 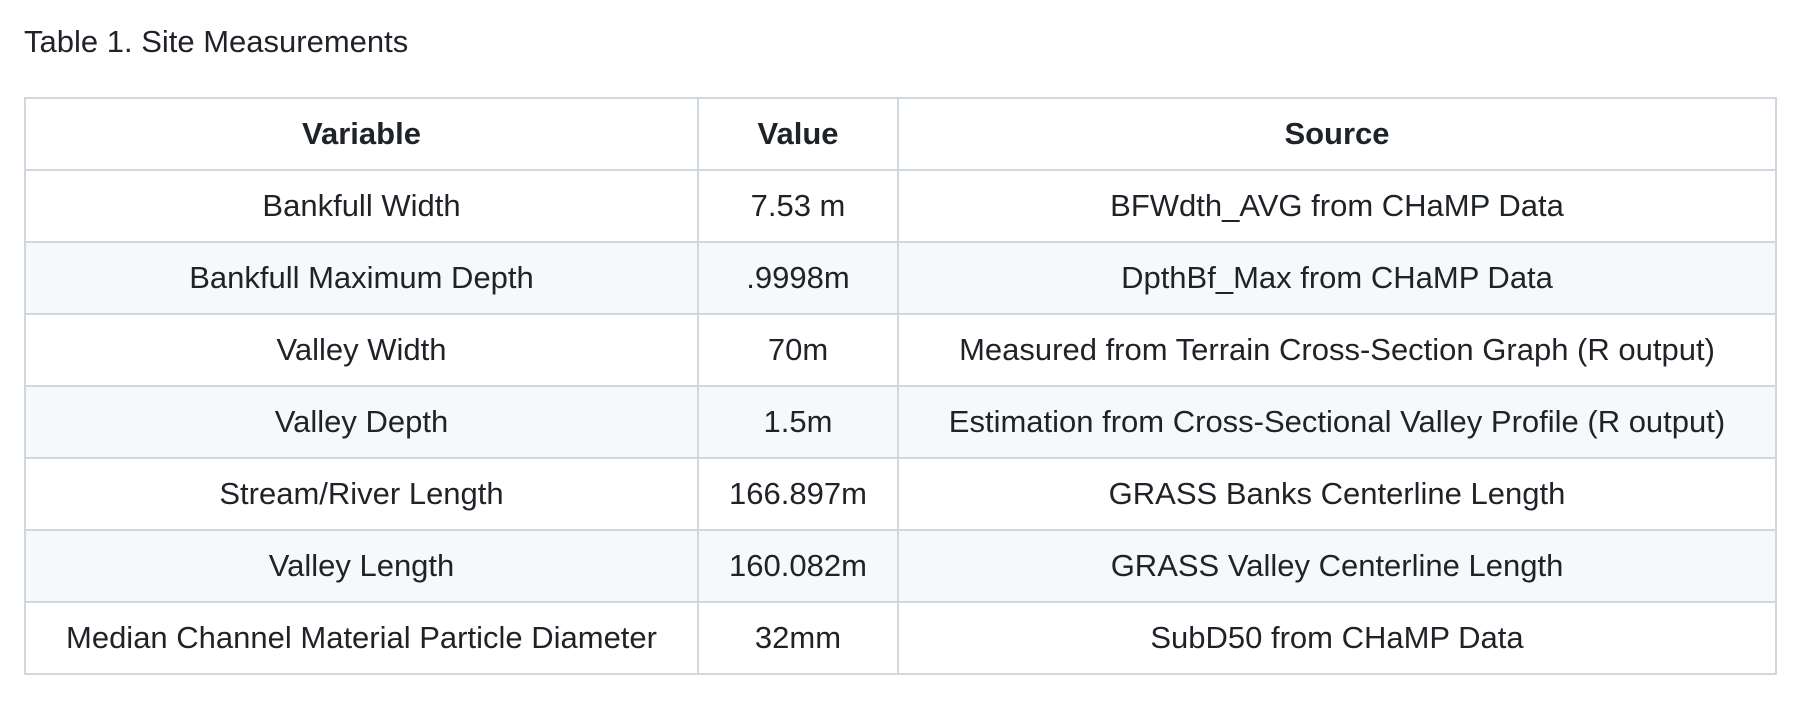 I want to click on cell-variable: Bankfull Maximum Depth, so click(x=361, y=278).